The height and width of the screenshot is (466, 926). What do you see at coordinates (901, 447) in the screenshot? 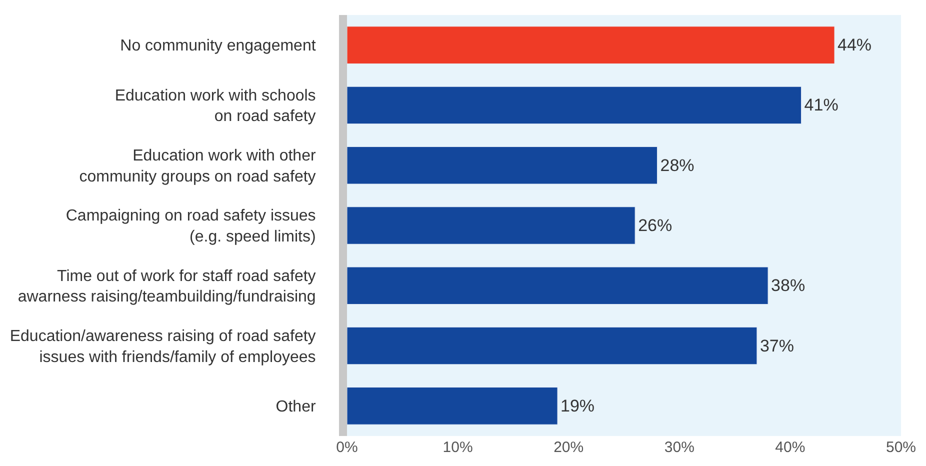
I see `x-tick-label: 50%` at bounding box center [901, 447].